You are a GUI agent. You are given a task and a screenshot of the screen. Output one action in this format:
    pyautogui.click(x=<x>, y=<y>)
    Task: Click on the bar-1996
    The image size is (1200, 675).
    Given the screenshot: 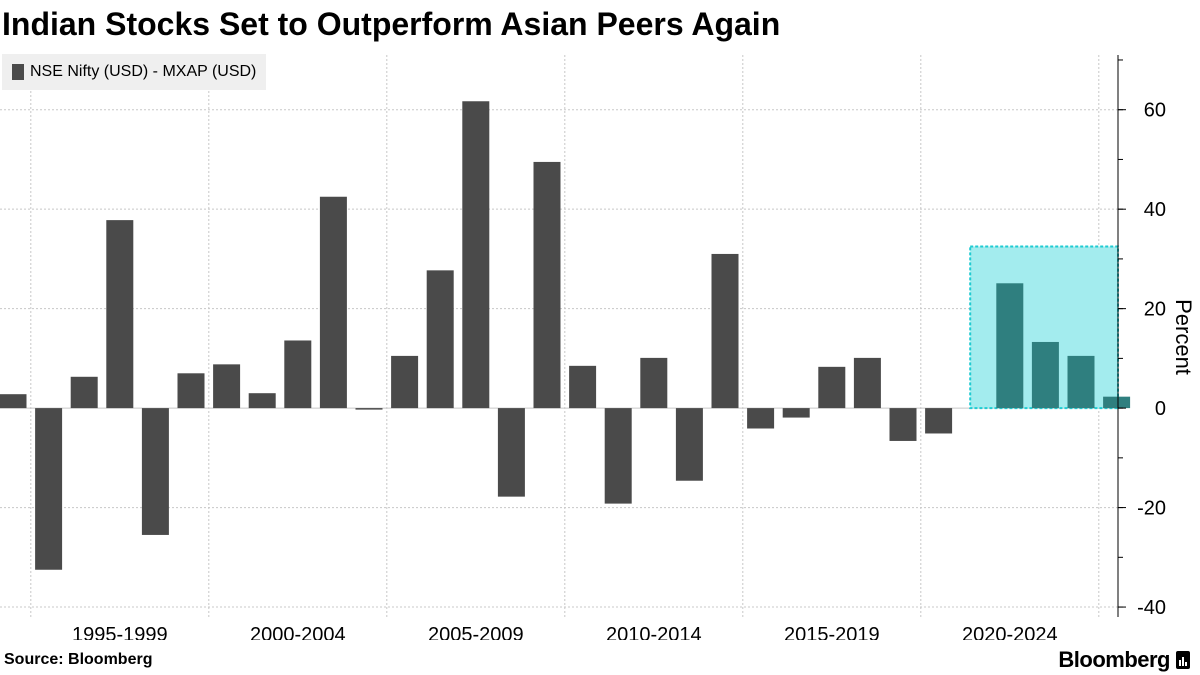 What is the action you would take?
    pyautogui.click(x=84, y=392)
    